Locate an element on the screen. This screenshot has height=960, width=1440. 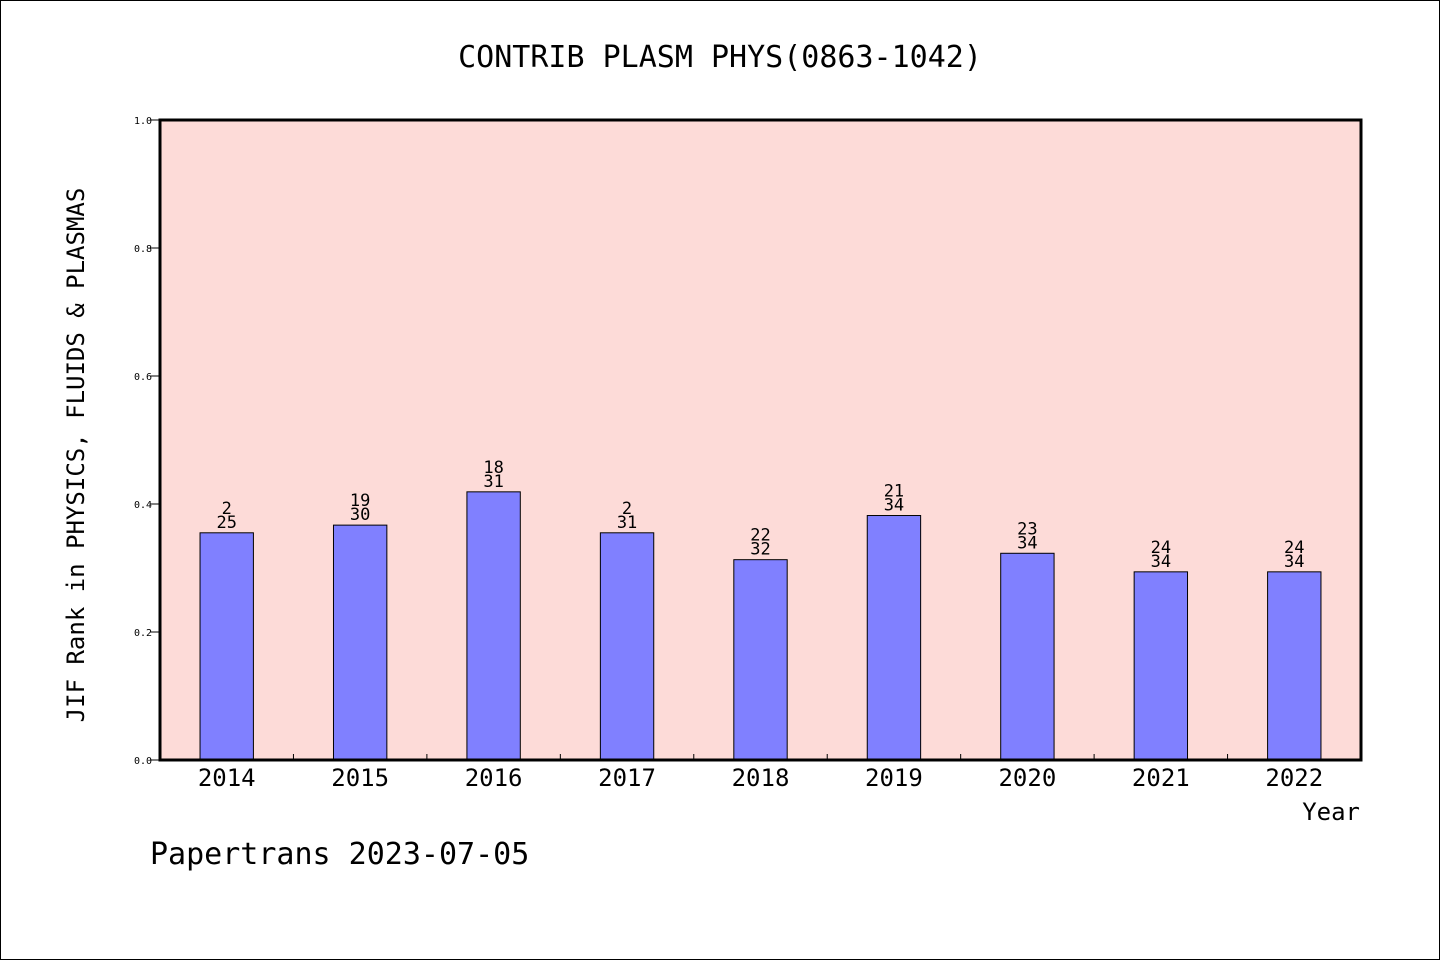
bar-2015 is located at coordinates (360, 642).